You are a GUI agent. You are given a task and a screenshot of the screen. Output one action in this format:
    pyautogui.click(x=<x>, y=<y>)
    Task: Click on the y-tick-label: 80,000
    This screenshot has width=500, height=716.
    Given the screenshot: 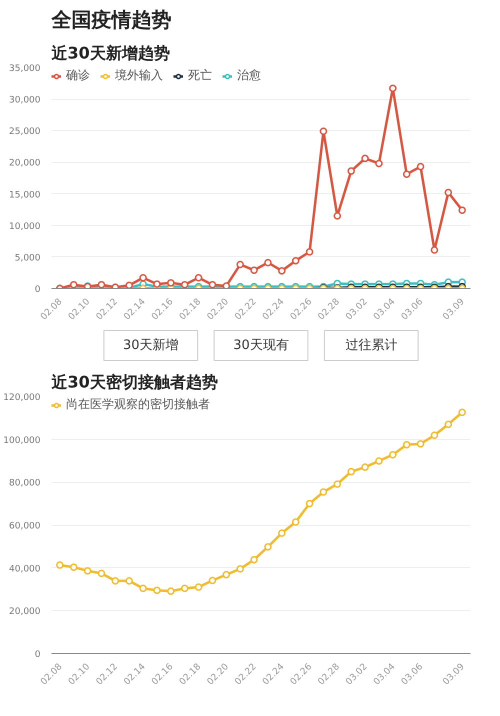 What is the action you would take?
    pyautogui.click(x=25, y=483)
    